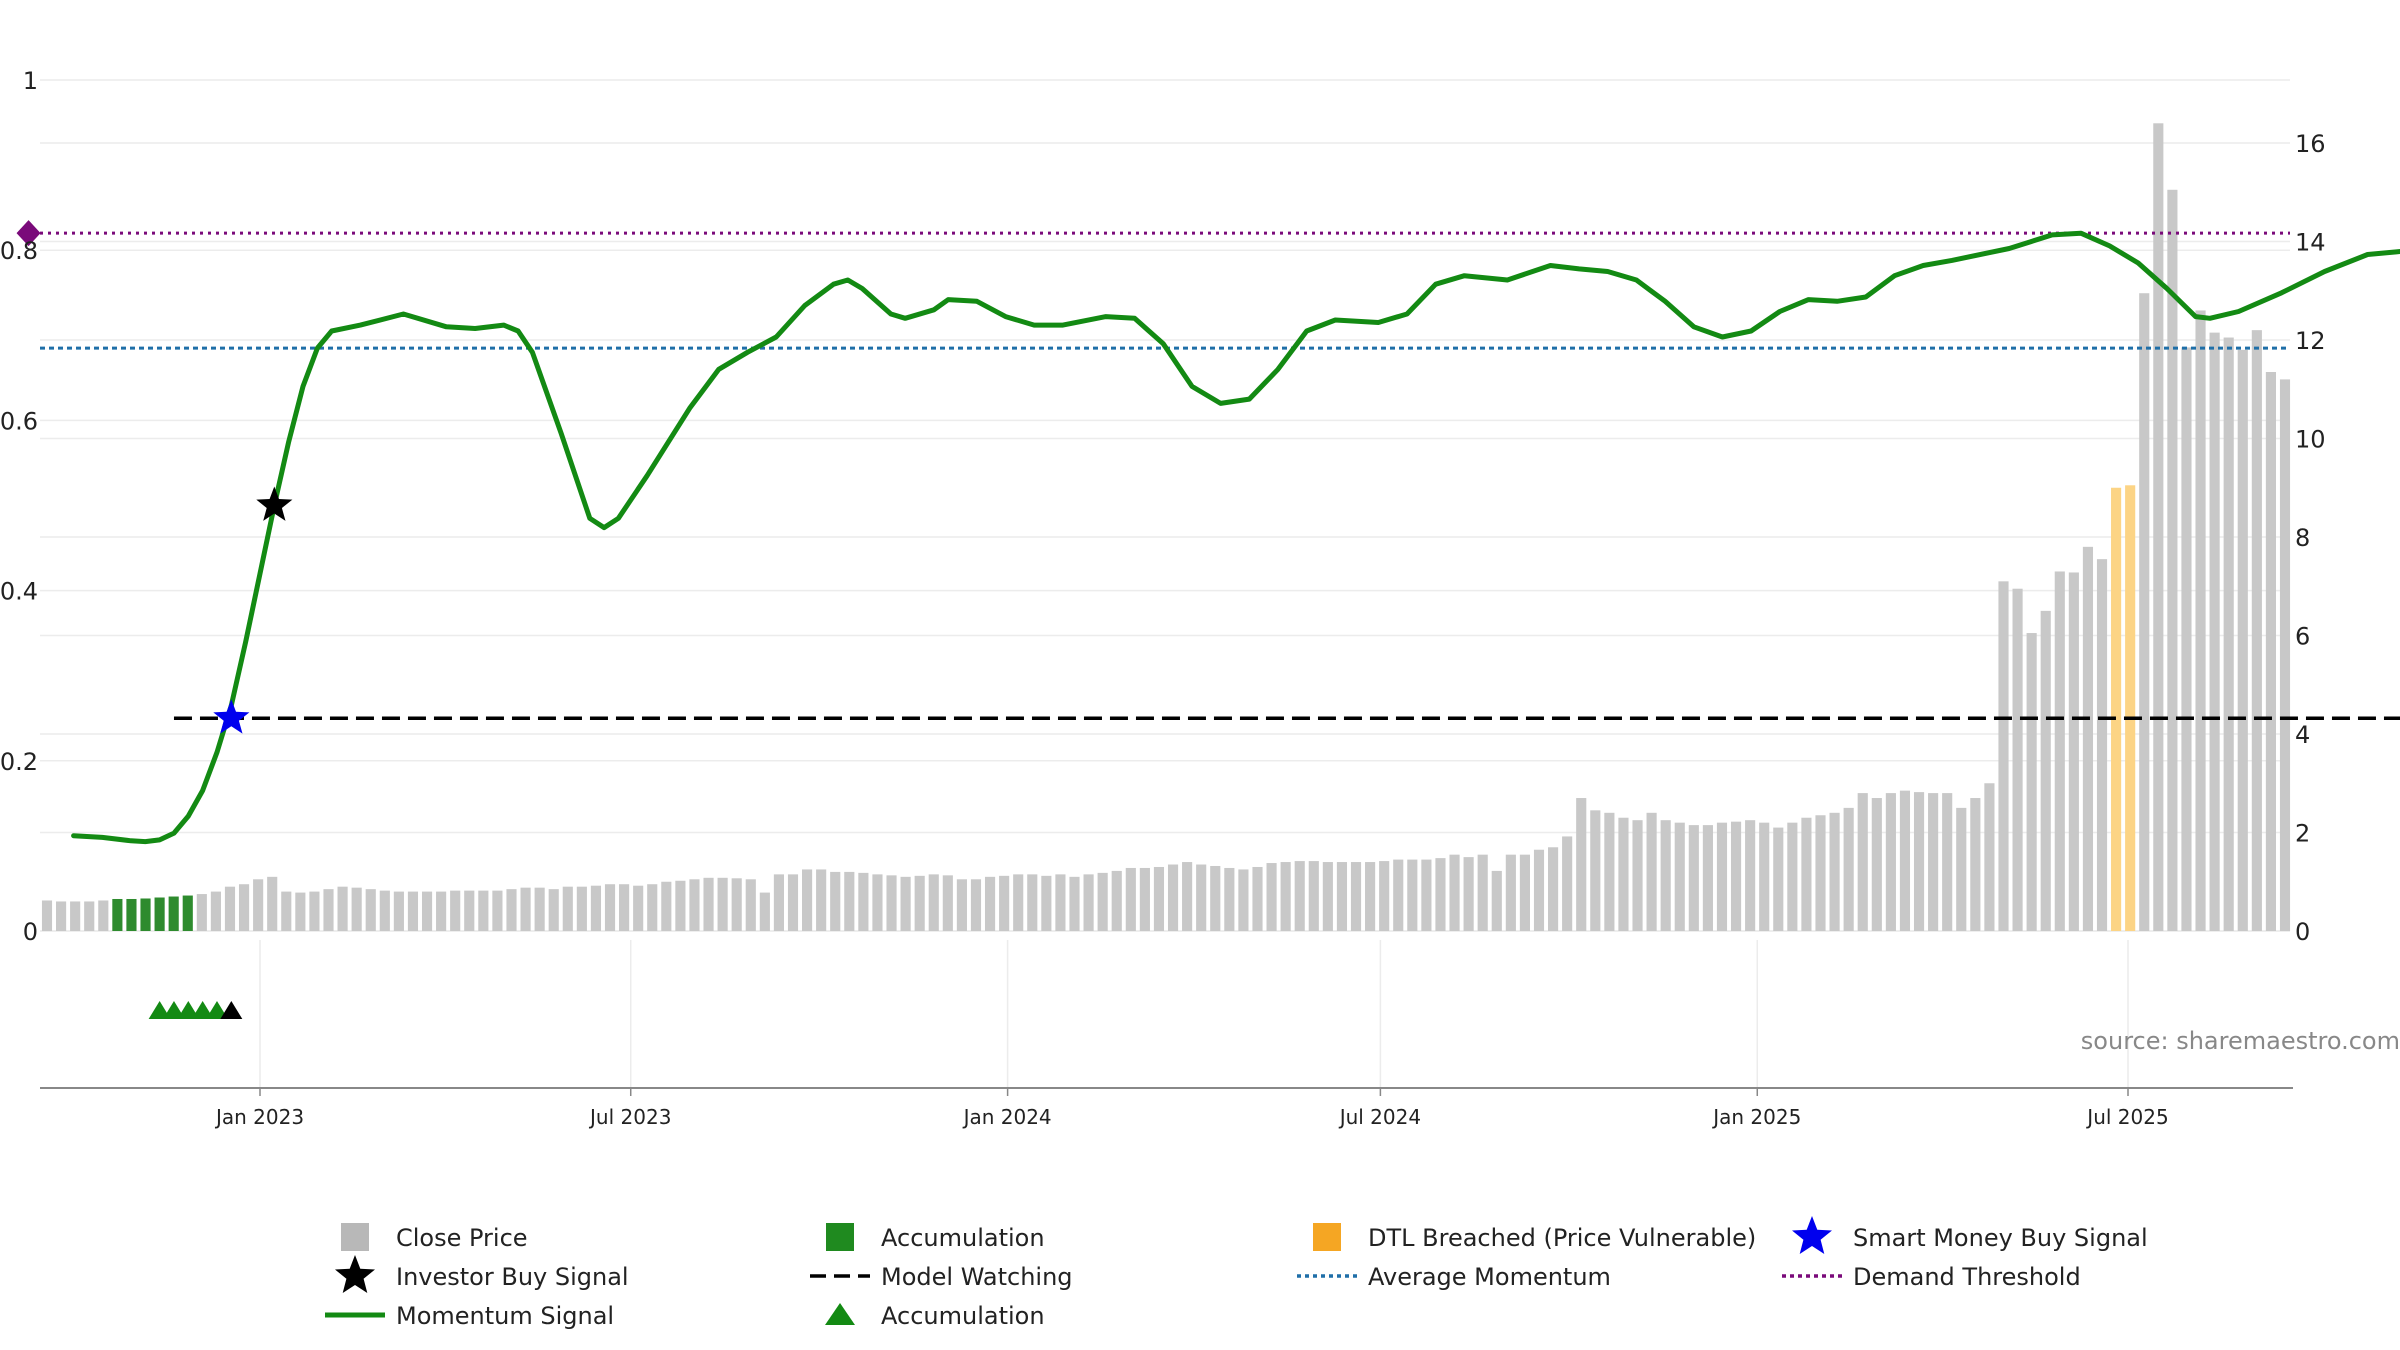 Image resolution: width=2400 pixels, height=1350 pixels. I want to click on legend-label: Momentum Signal, so click(505, 1316).